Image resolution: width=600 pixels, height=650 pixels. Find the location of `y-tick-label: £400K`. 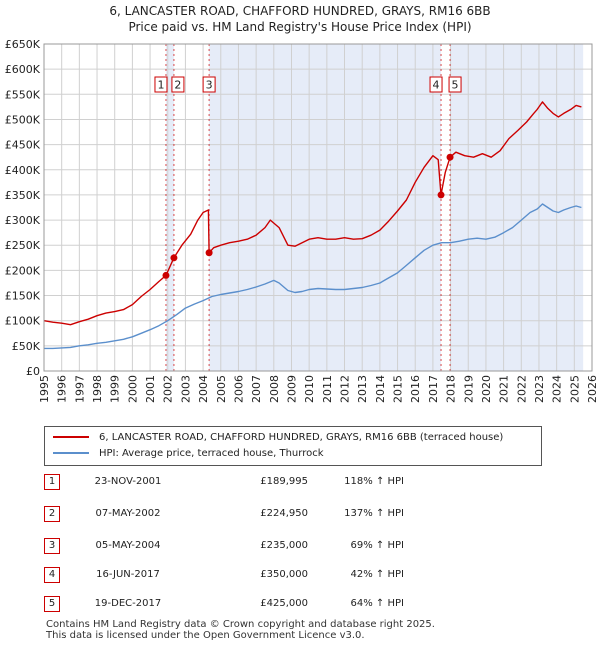

y-tick-label: £400K is located at coordinates (23, 170).